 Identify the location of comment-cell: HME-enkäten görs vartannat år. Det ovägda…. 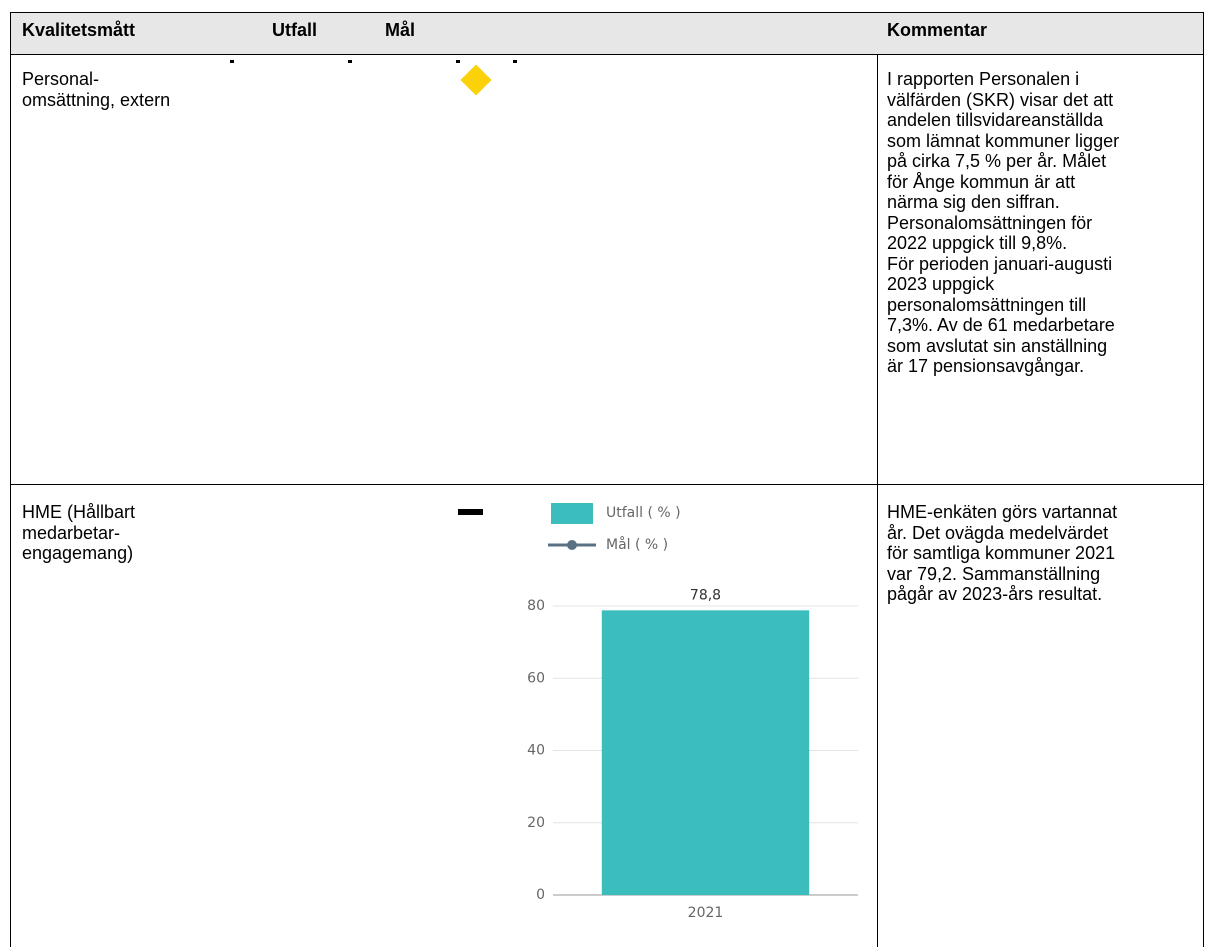
(1002, 553).